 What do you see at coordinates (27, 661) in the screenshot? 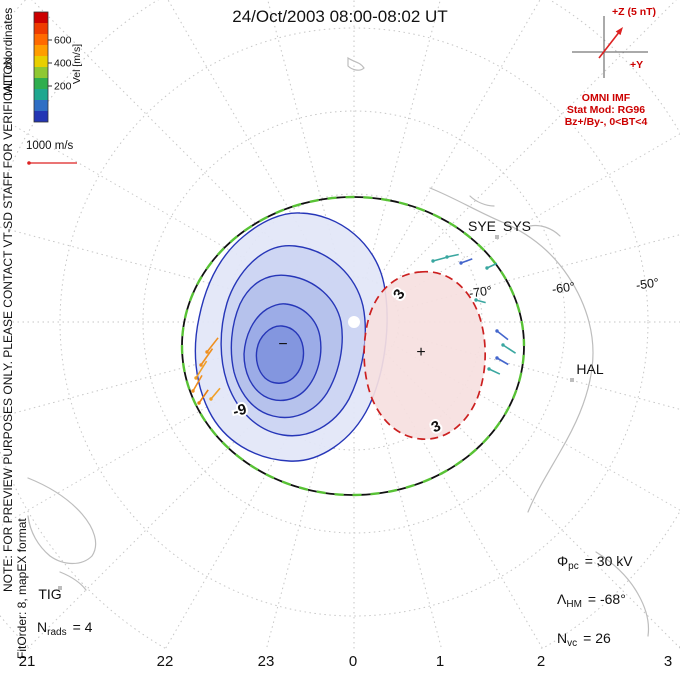
I see `mlt-axis-label: 21` at bounding box center [27, 661].